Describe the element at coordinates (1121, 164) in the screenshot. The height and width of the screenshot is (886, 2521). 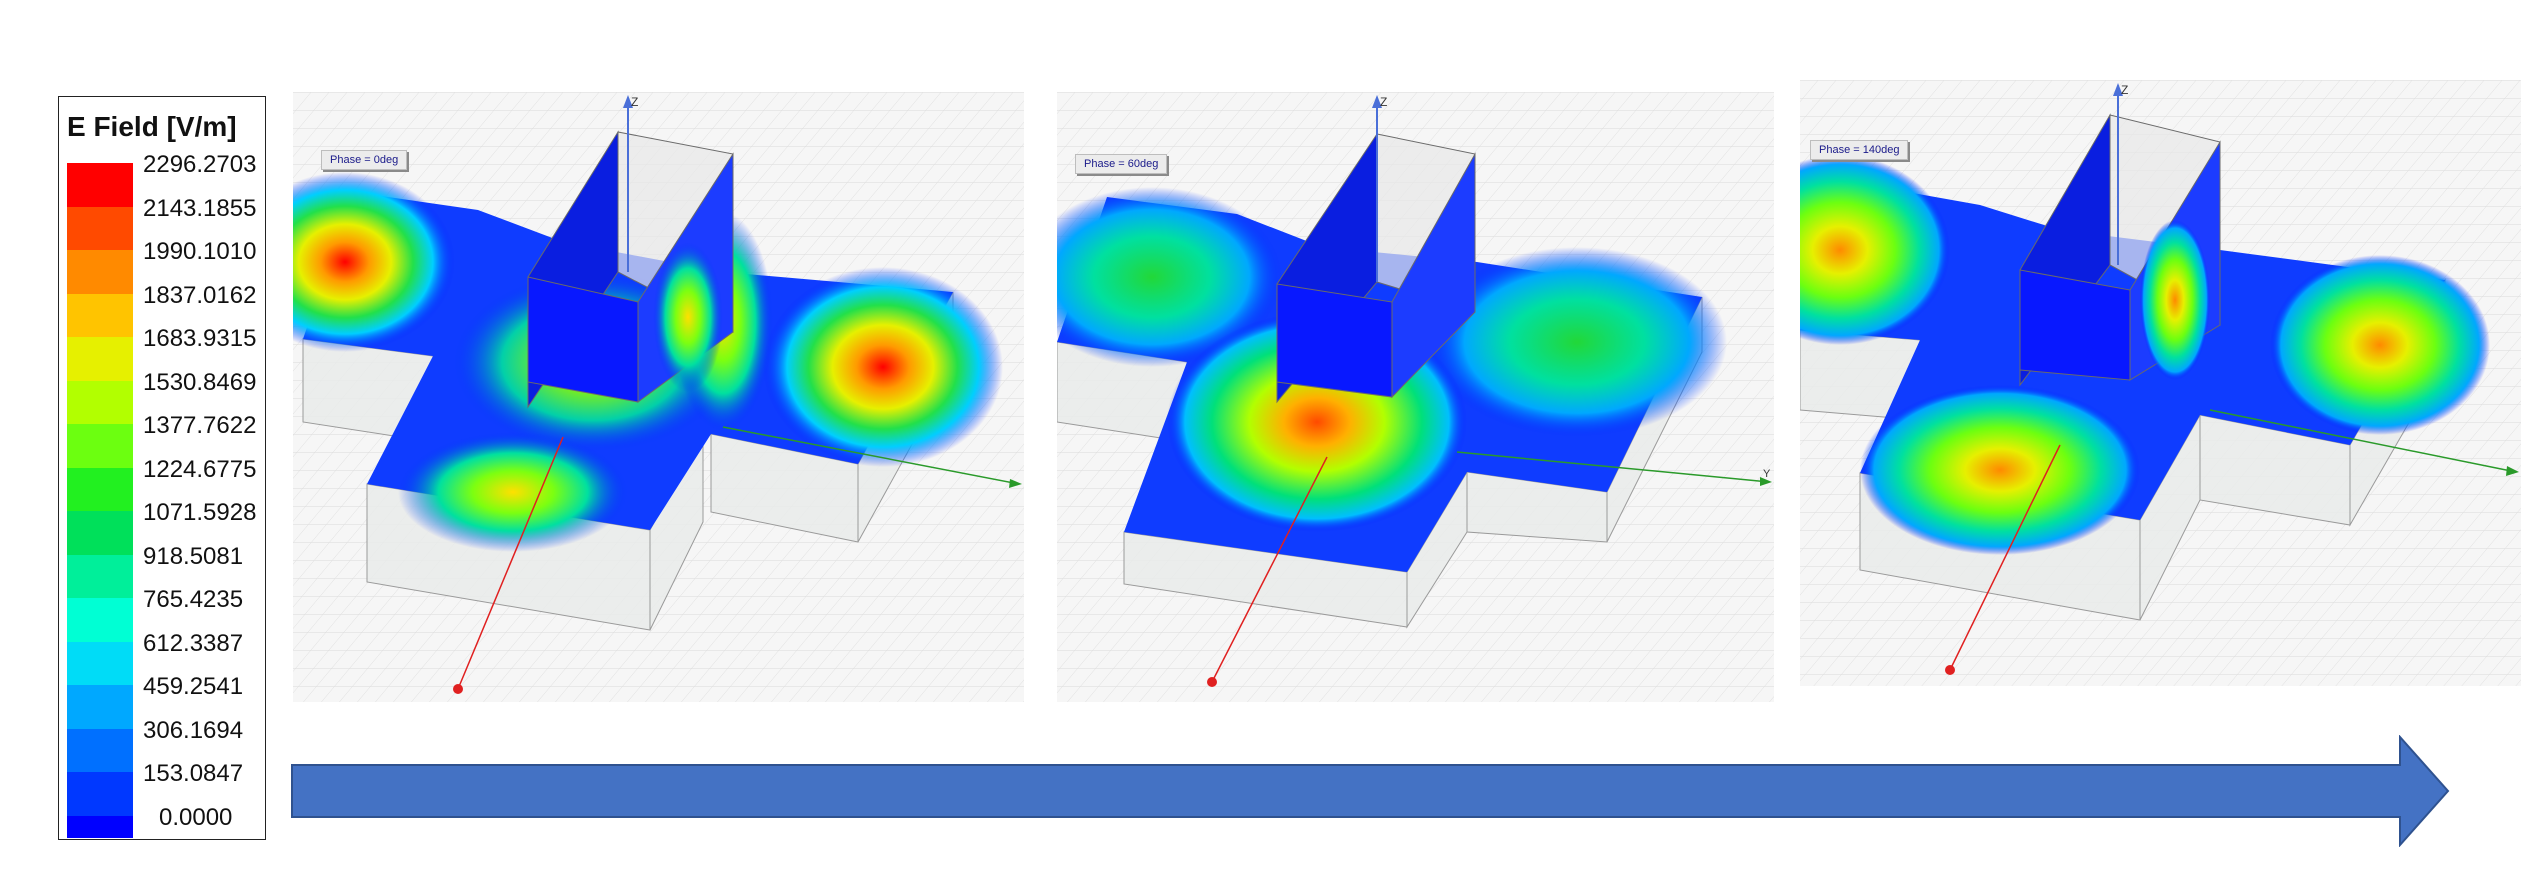
I see `phase-tag-60: Phase = 60deg` at that location.